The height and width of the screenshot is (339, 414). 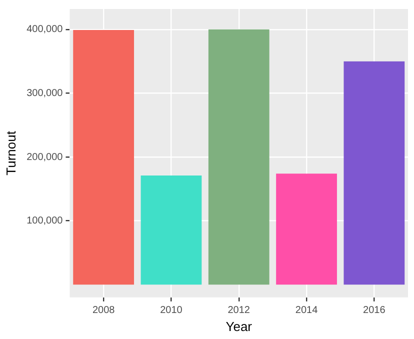 I want to click on y-tick-label: 300,000, so click(x=45, y=93).